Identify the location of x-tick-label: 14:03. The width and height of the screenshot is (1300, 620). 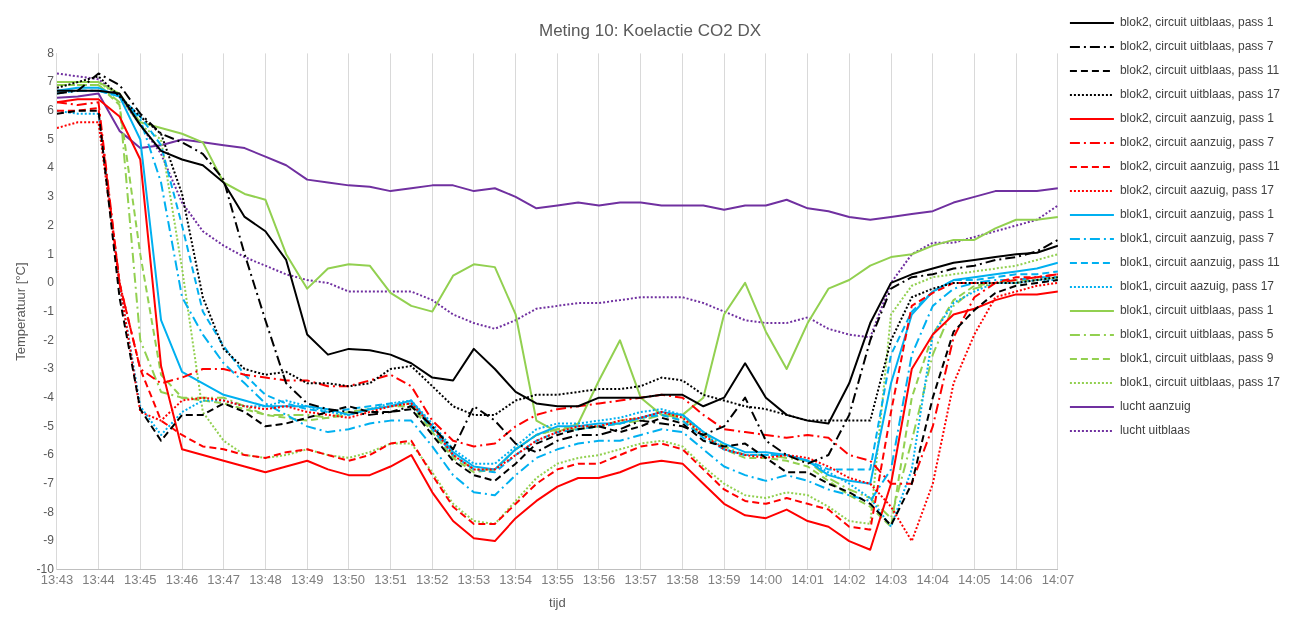
(891, 580).